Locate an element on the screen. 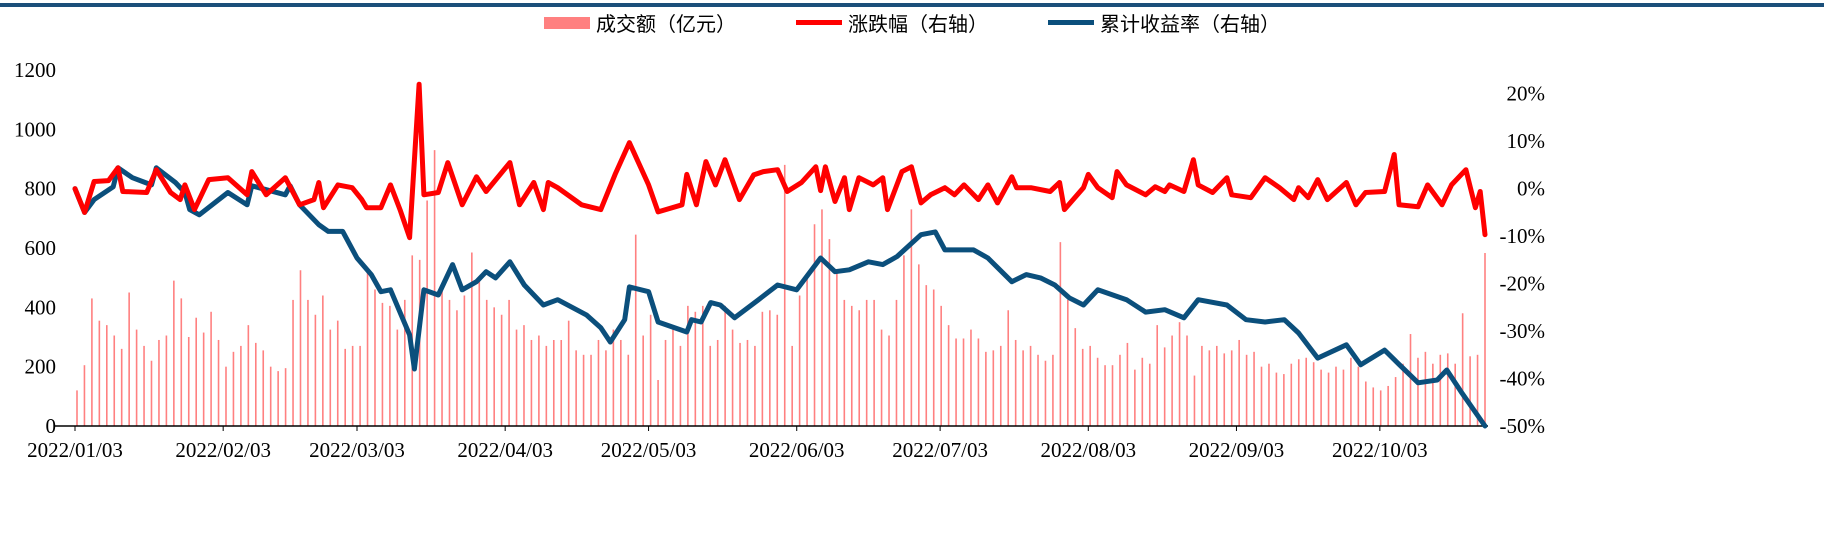  y-left-tick-label: 0 is located at coordinates (51, 426).